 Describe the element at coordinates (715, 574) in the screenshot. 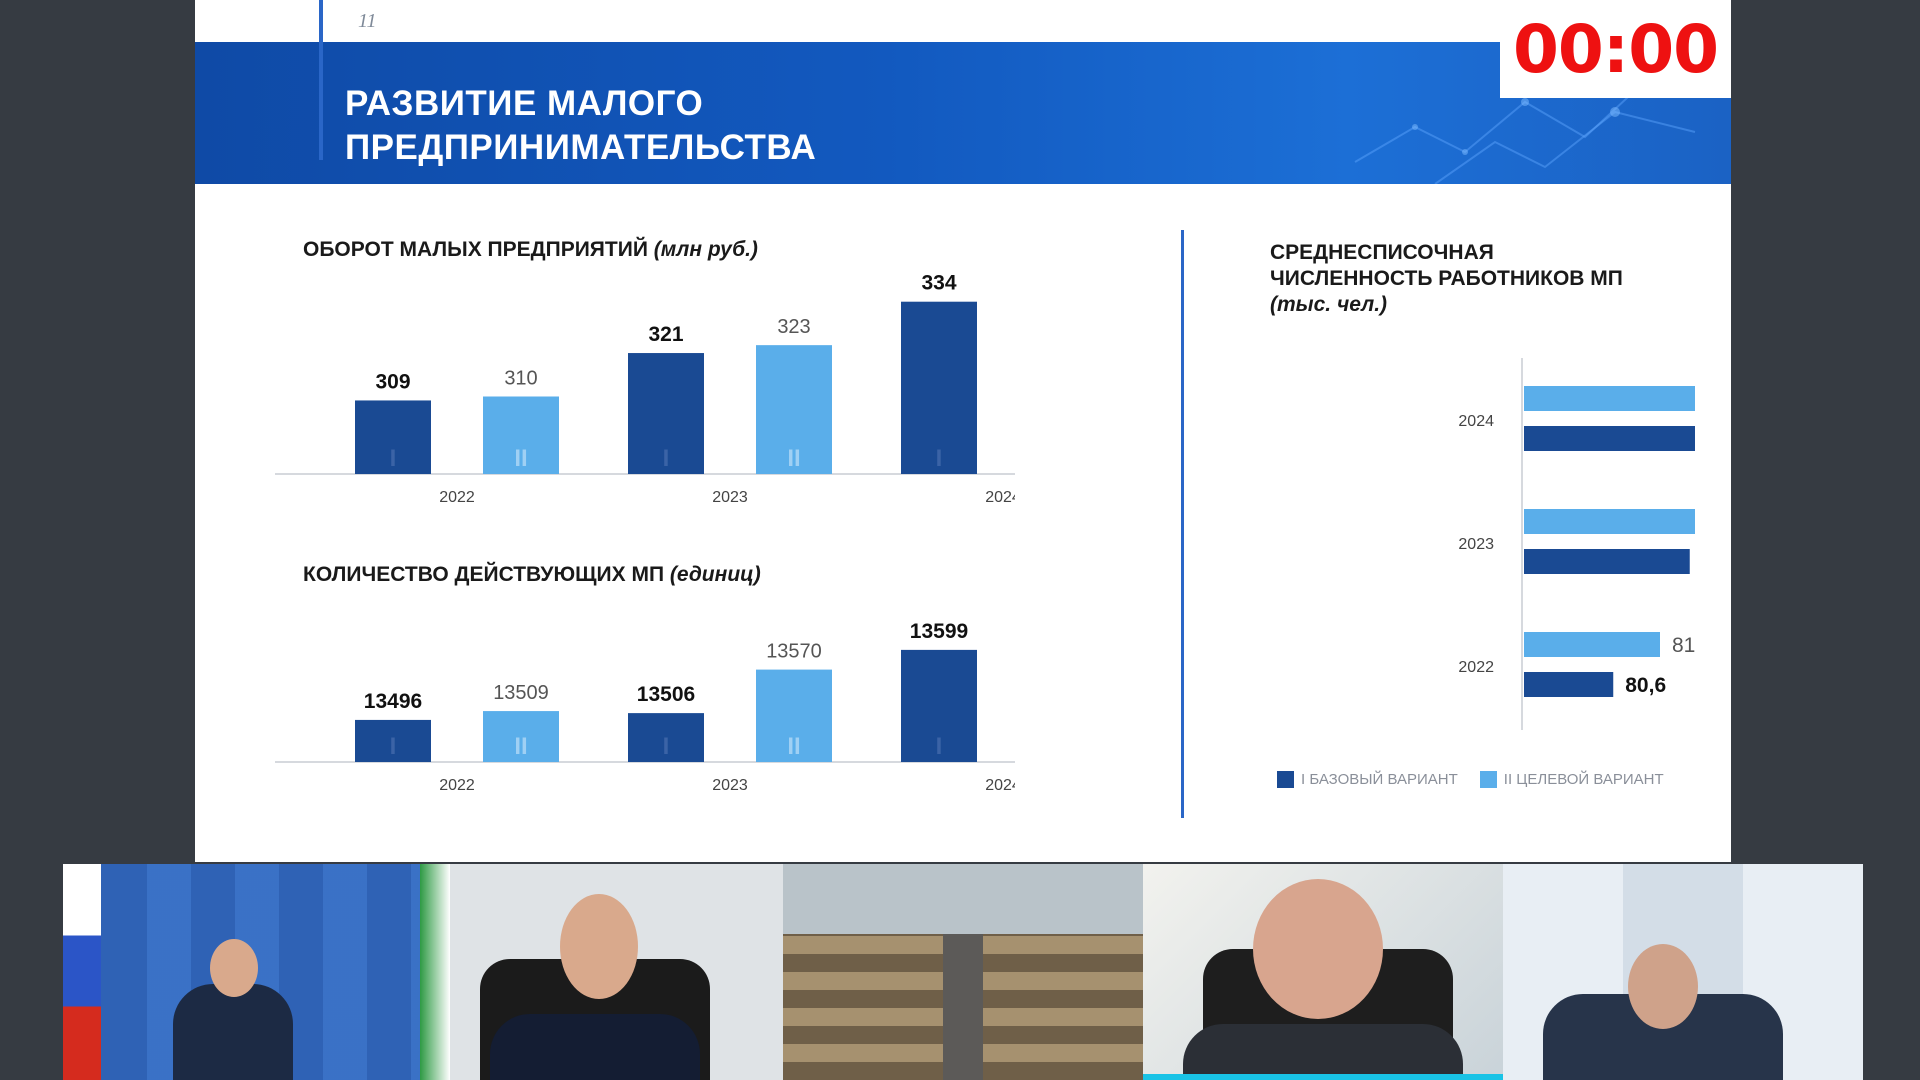

I see `count-unit: (единиц)` at that location.